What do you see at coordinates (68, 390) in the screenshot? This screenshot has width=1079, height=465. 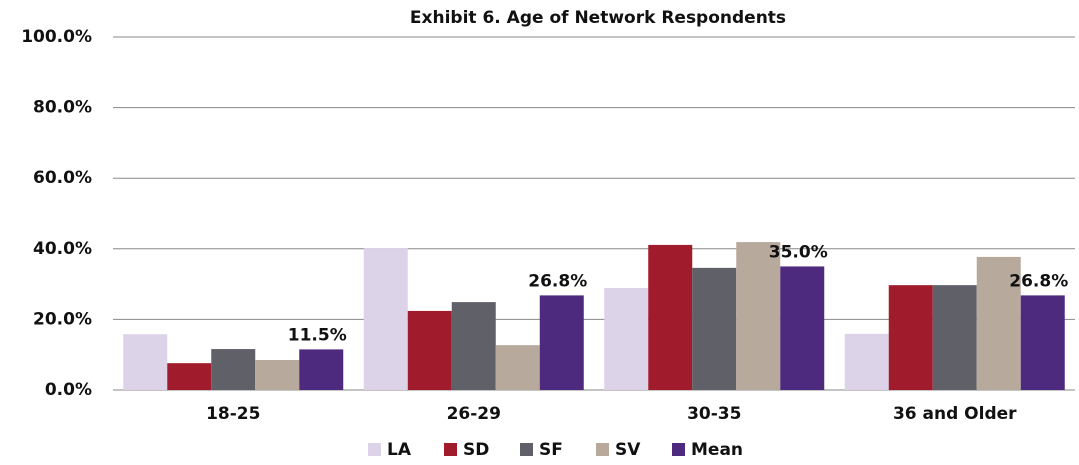 I see `y-tick-label: 0.0%` at bounding box center [68, 390].